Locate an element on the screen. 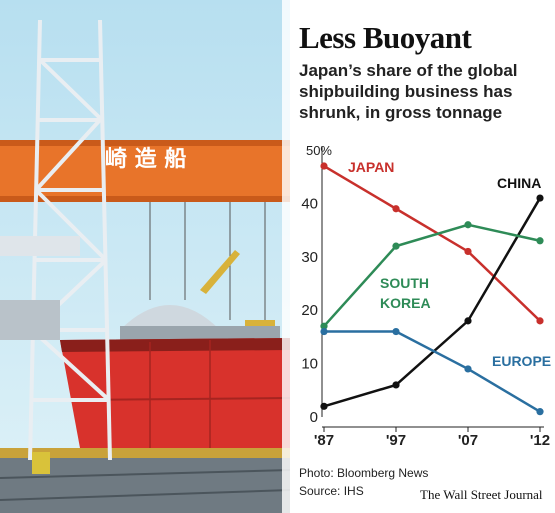  y-tick-label: 10 is located at coordinates (309, 364).